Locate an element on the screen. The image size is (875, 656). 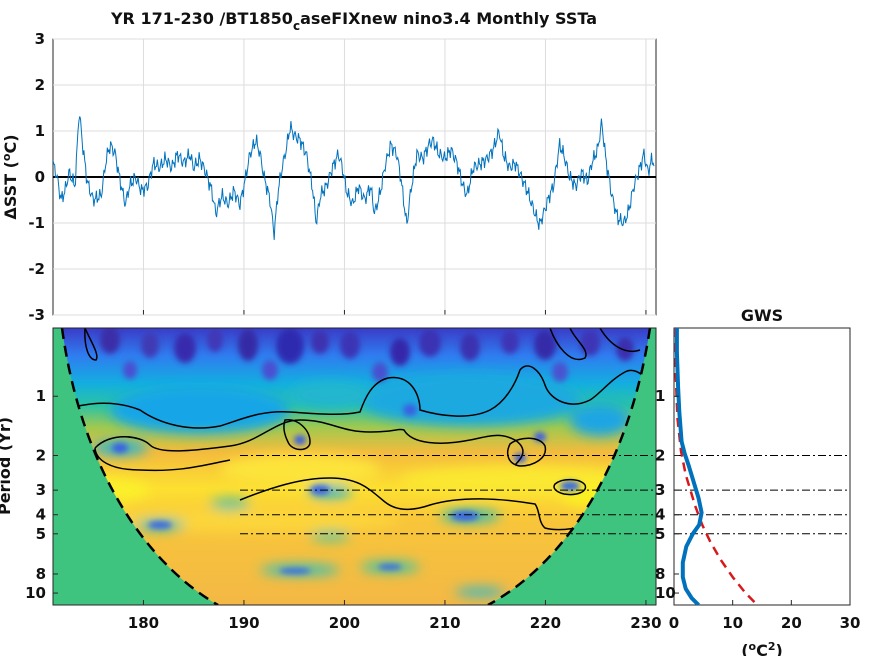
cone-boundary-right is located at coordinates (569, 466).